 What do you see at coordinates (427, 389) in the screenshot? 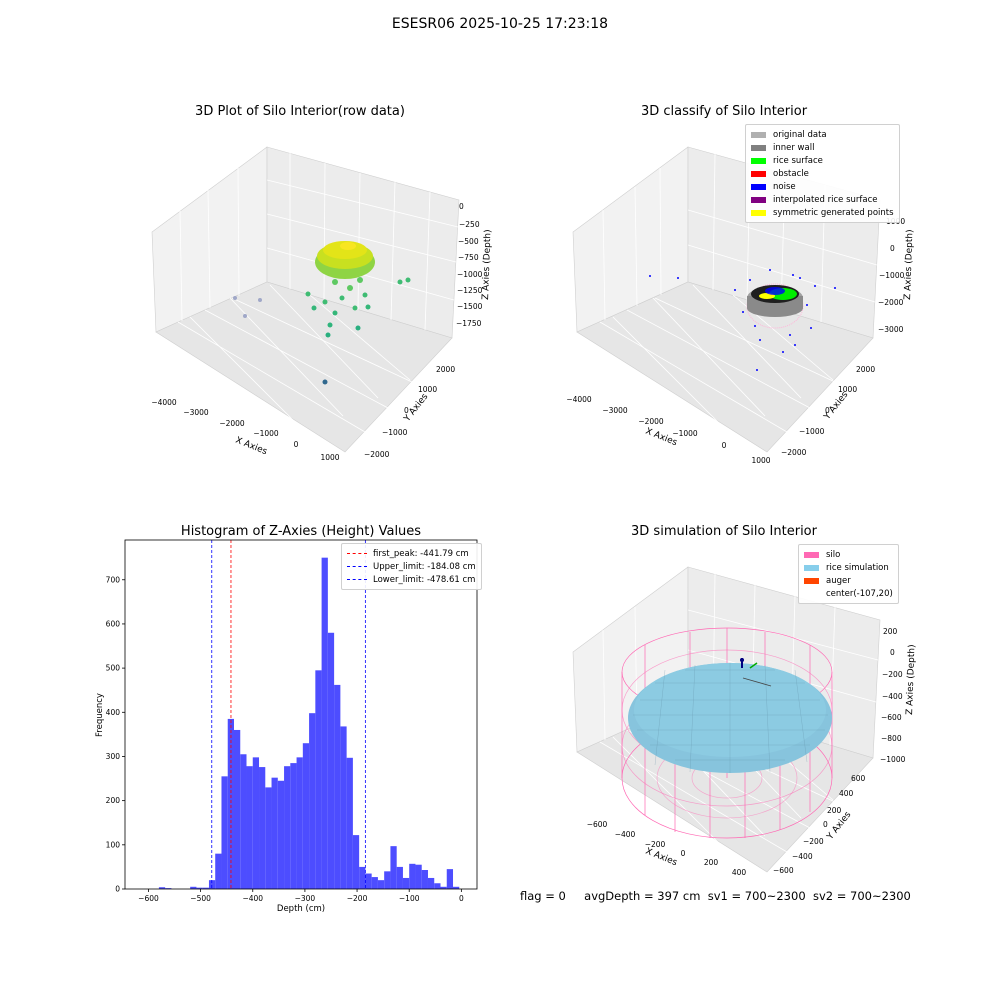
I see `raw-ytick-3: 1000` at bounding box center [427, 389].